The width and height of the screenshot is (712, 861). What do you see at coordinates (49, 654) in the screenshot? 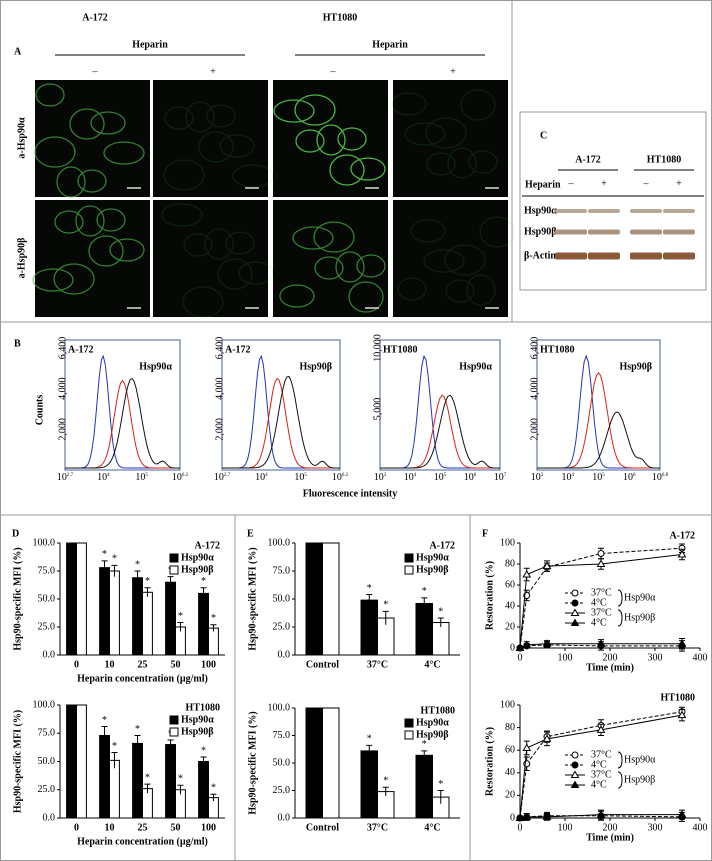
I see `y-tick-label: 0.0` at bounding box center [49, 654].